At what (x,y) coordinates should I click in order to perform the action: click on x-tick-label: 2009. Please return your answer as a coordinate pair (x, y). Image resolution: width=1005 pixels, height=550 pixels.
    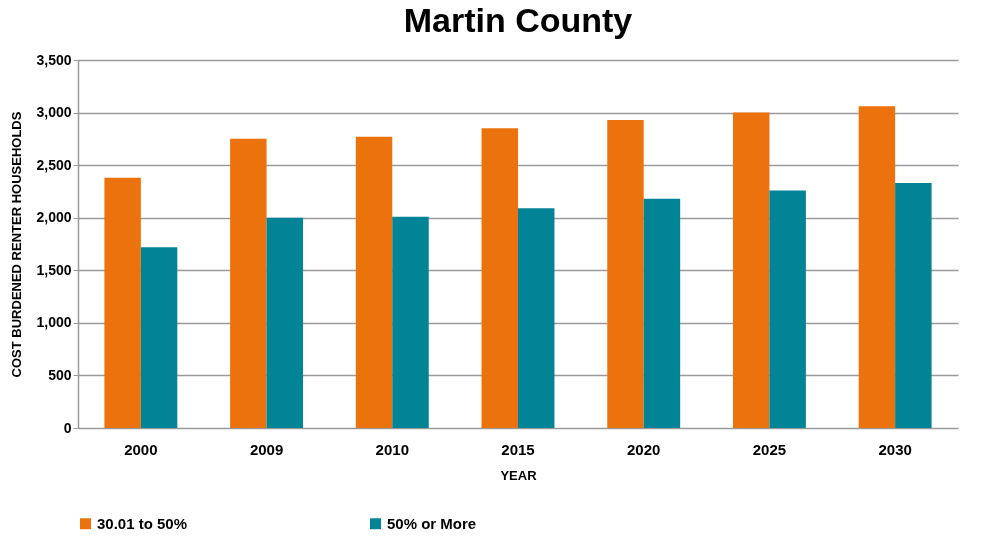
    Looking at the image, I should click on (266, 449).